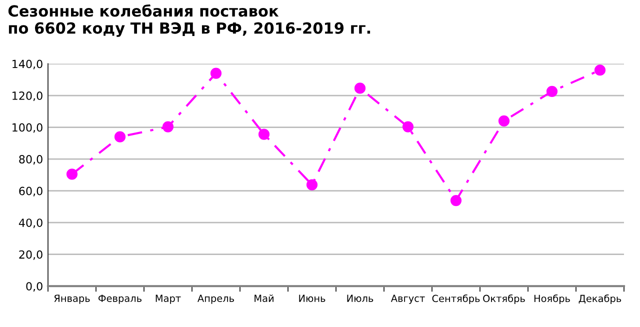 The height and width of the screenshot is (327, 640). What do you see at coordinates (27, 65) in the screenshot?
I see `y-tick-label: 140,0` at bounding box center [27, 65].